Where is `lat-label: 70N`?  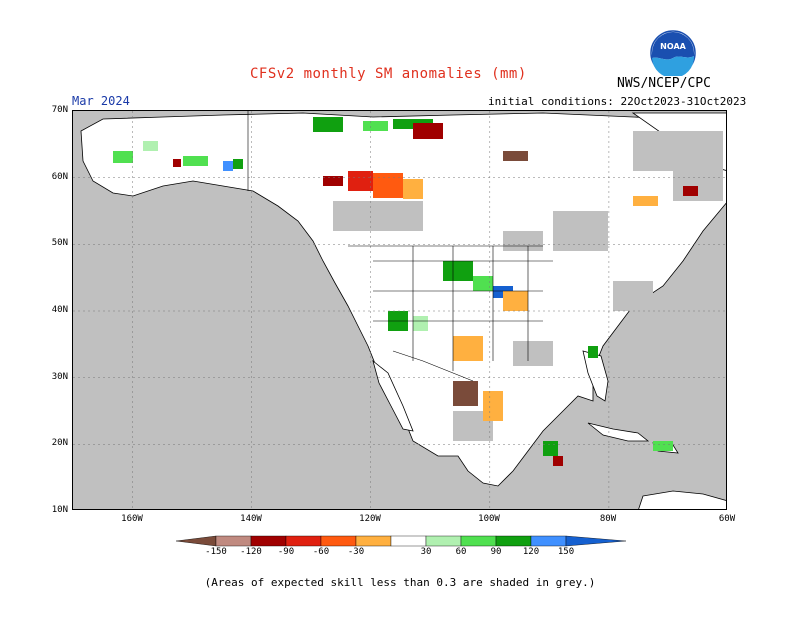
lat-label: 70N is located at coordinates (59, 110).